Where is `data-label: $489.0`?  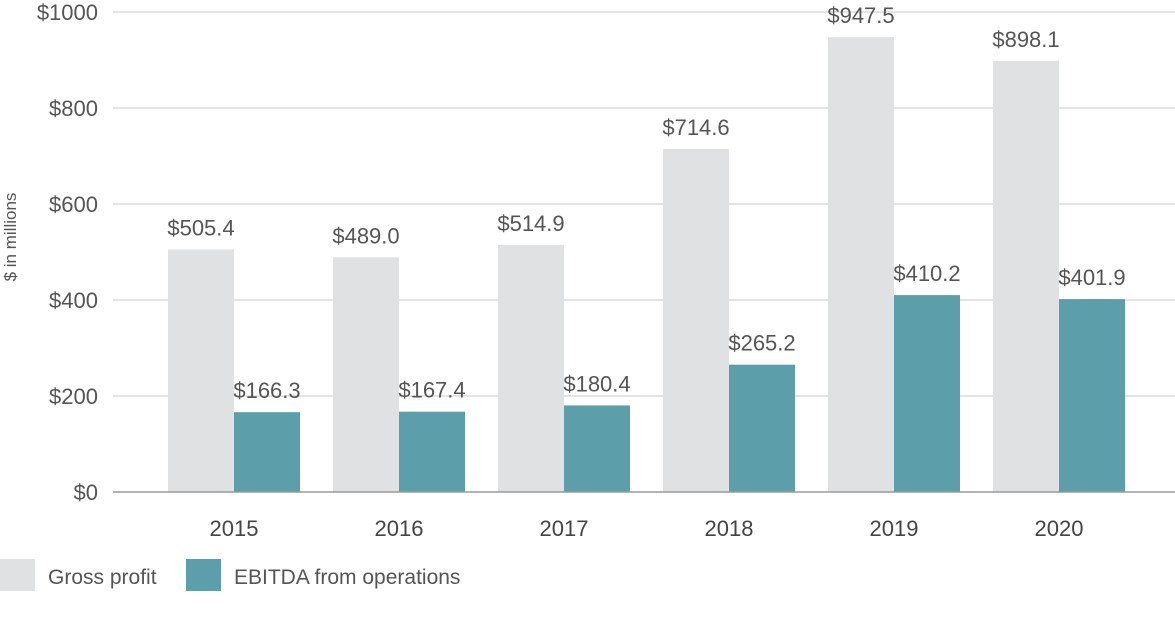 data-label: $489.0 is located at coordinates (365, 235).